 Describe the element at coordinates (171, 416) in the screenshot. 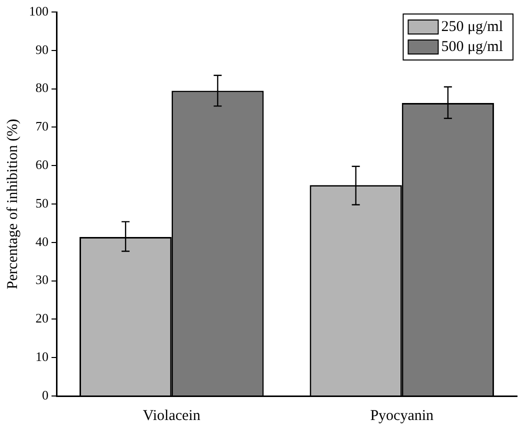

I see `x-tick-label: Violacein` at that location.